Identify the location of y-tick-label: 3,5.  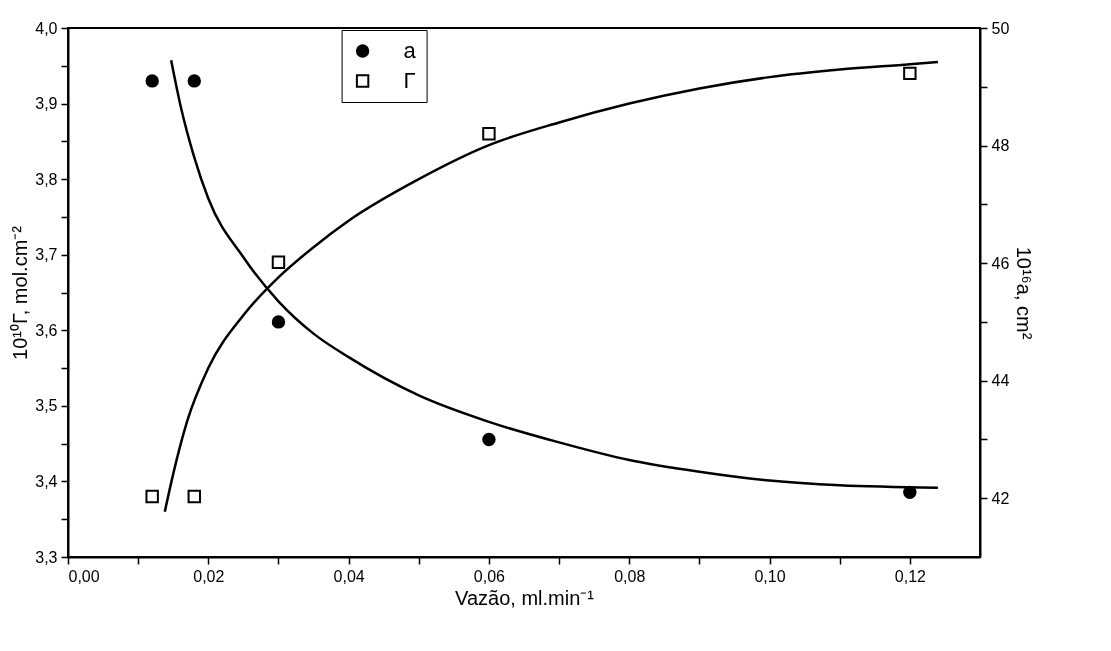
(46, 406).